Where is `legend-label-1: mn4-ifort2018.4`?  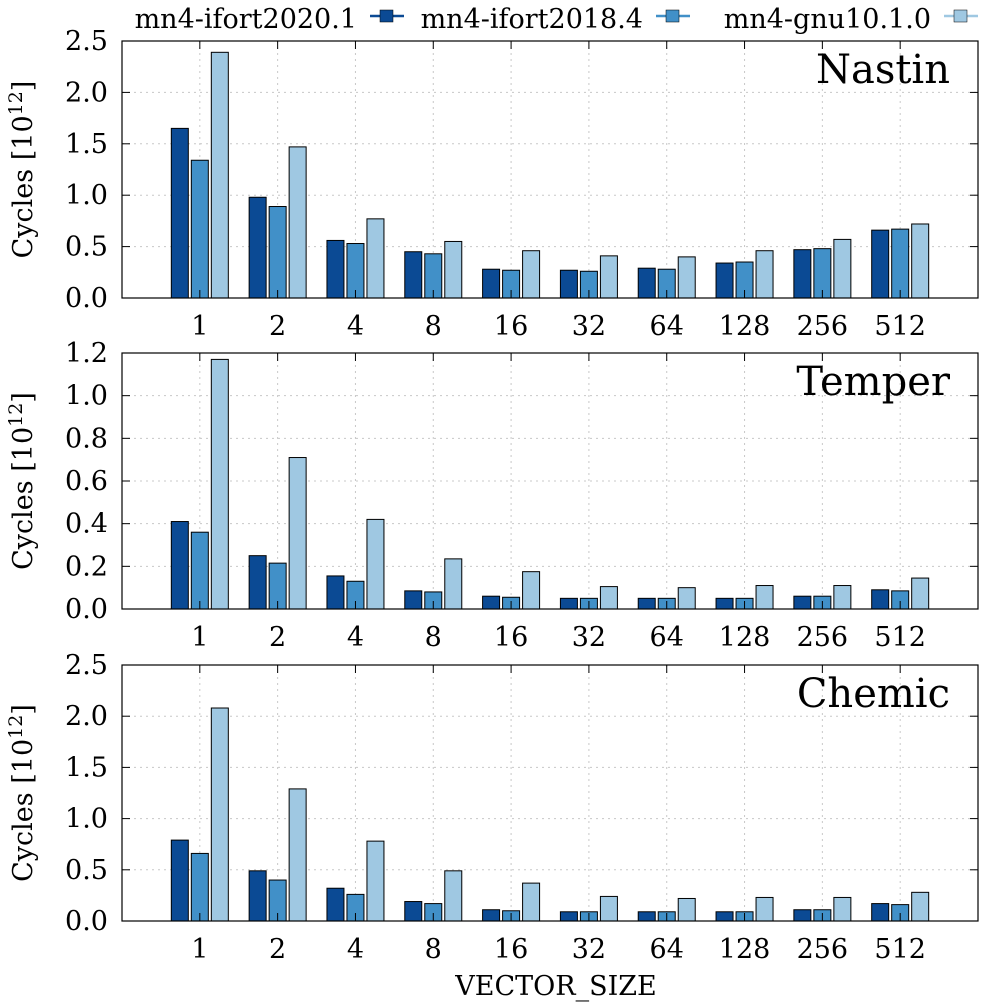 legend-label-1: mn4-ifort2018.4 is located at coordinates (532, 19).